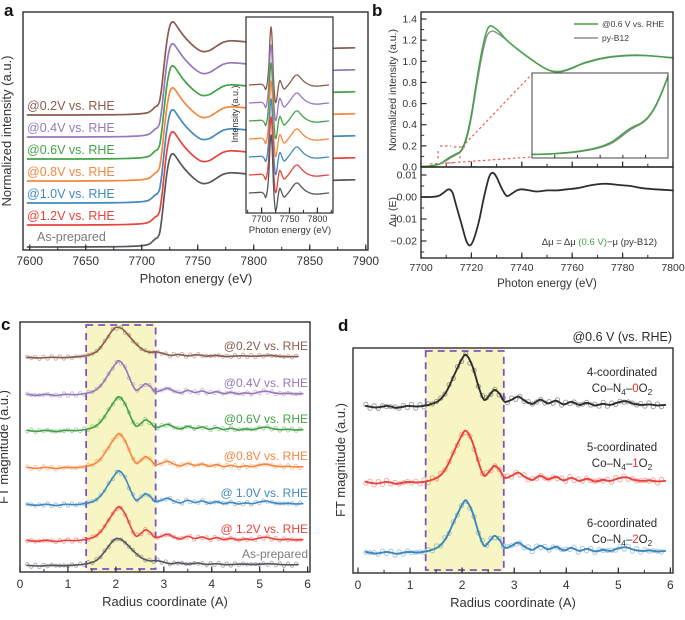 The image size is (685, 620). Describe the element at coordinates (162, 342) in the screenshot. I see `curve-c-0.2v` at that location.